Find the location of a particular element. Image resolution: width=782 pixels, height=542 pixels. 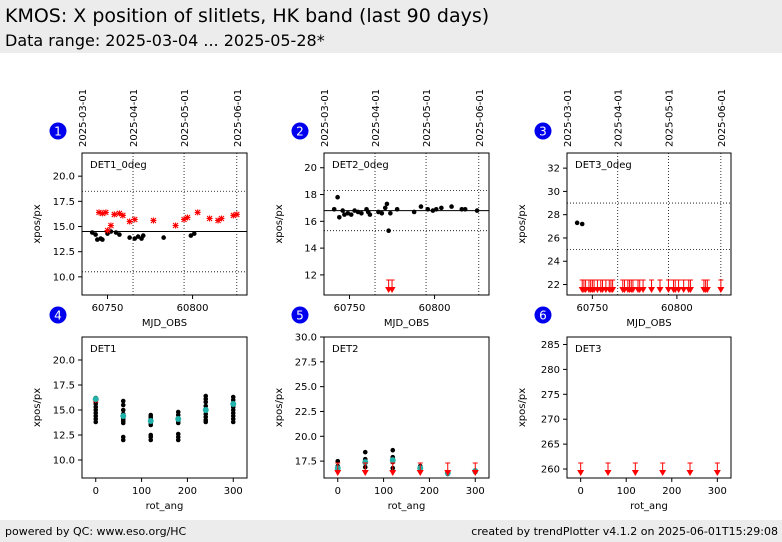

y-tick-label: 22 is located at coordinates (553, 285).